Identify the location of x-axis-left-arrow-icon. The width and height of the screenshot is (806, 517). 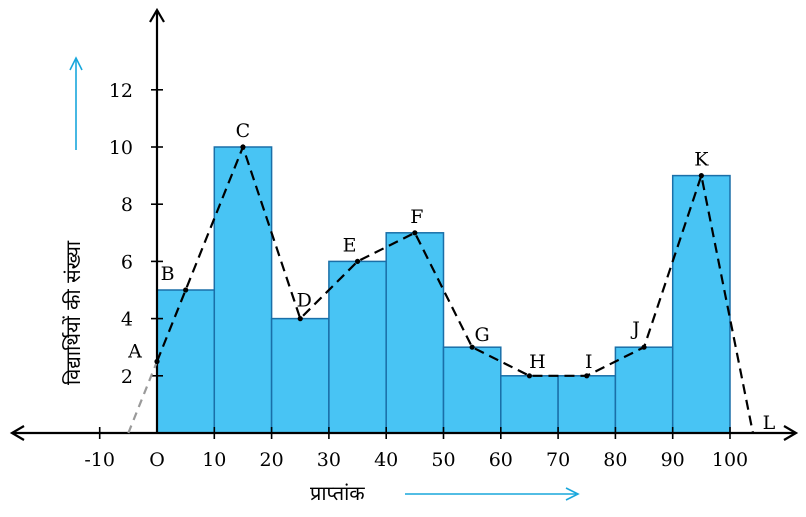
(17, 433).